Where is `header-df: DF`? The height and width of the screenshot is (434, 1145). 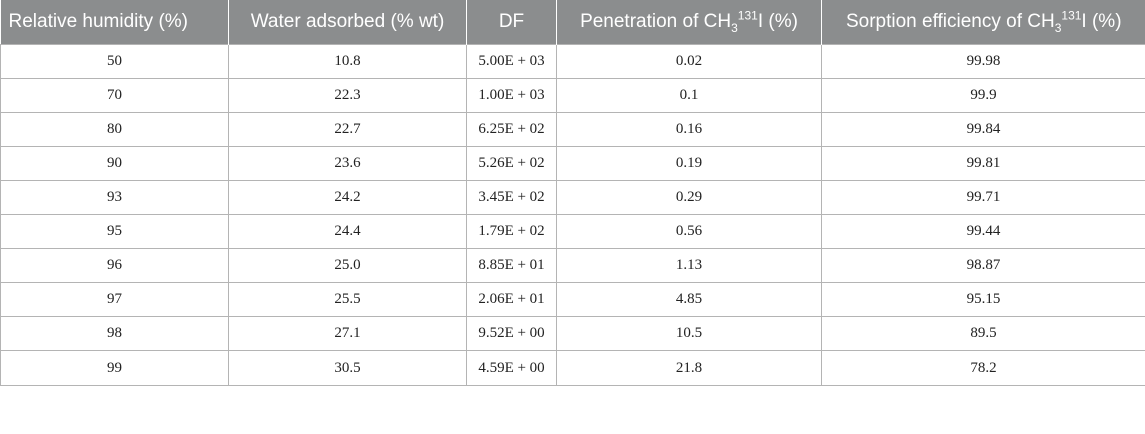
header-df: DF is located at coordinates (511, 22).